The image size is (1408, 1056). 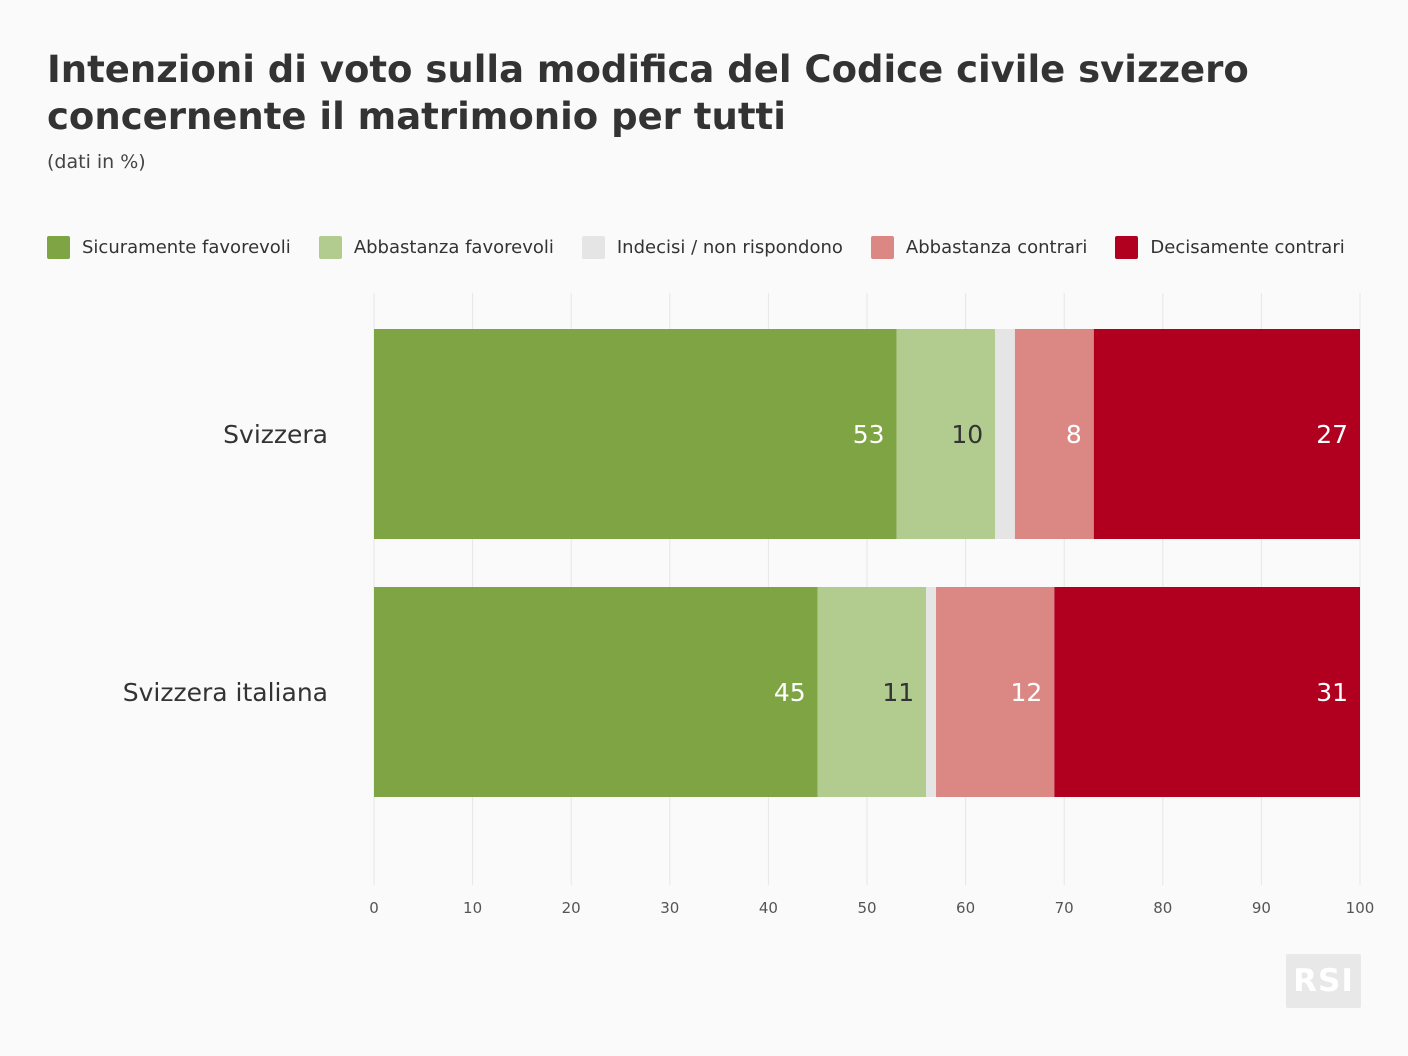 I want to click on legend-item: Abbastanza favorevoli, so click(x=436, y=247).